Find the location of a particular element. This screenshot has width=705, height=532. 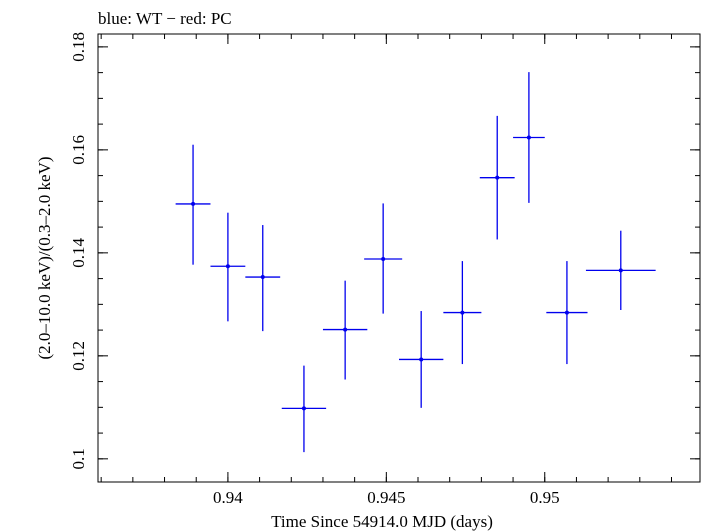

y-tick-label: 0.14 is located at coordinates (78, 252).